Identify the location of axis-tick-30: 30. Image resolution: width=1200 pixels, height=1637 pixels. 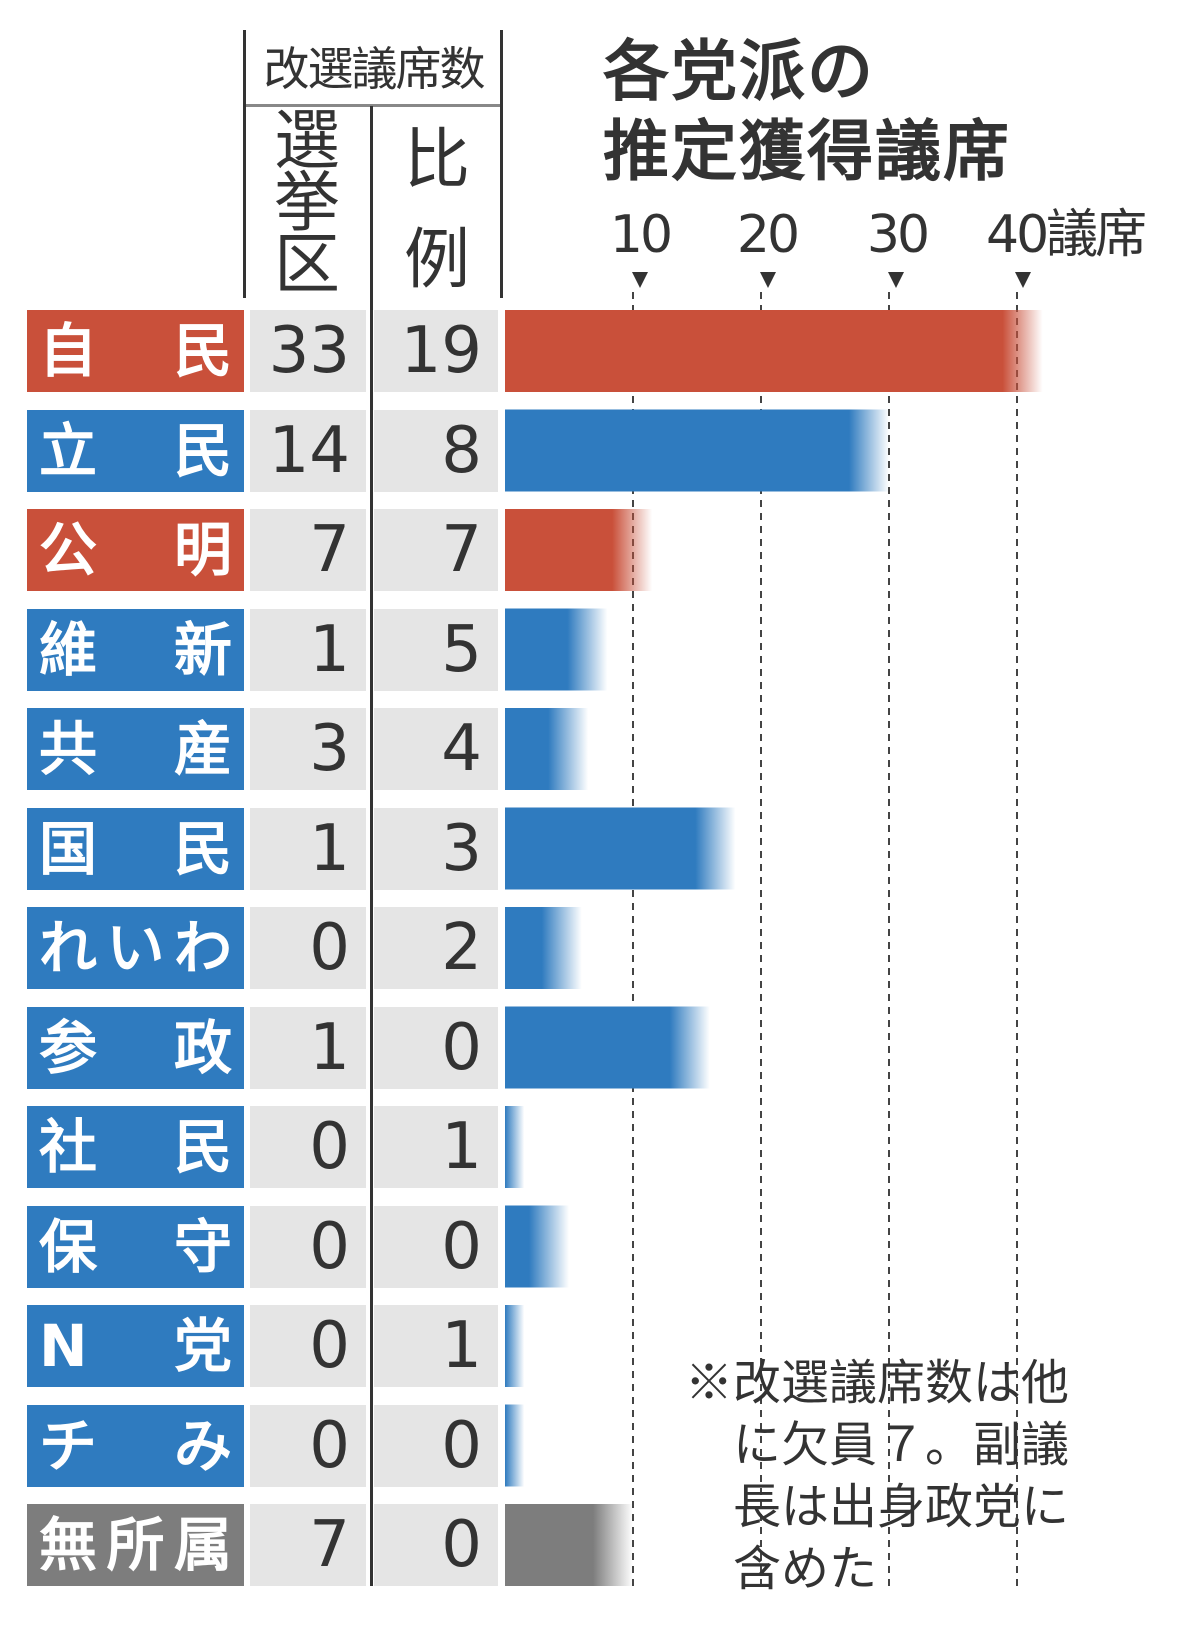
(898, 235).